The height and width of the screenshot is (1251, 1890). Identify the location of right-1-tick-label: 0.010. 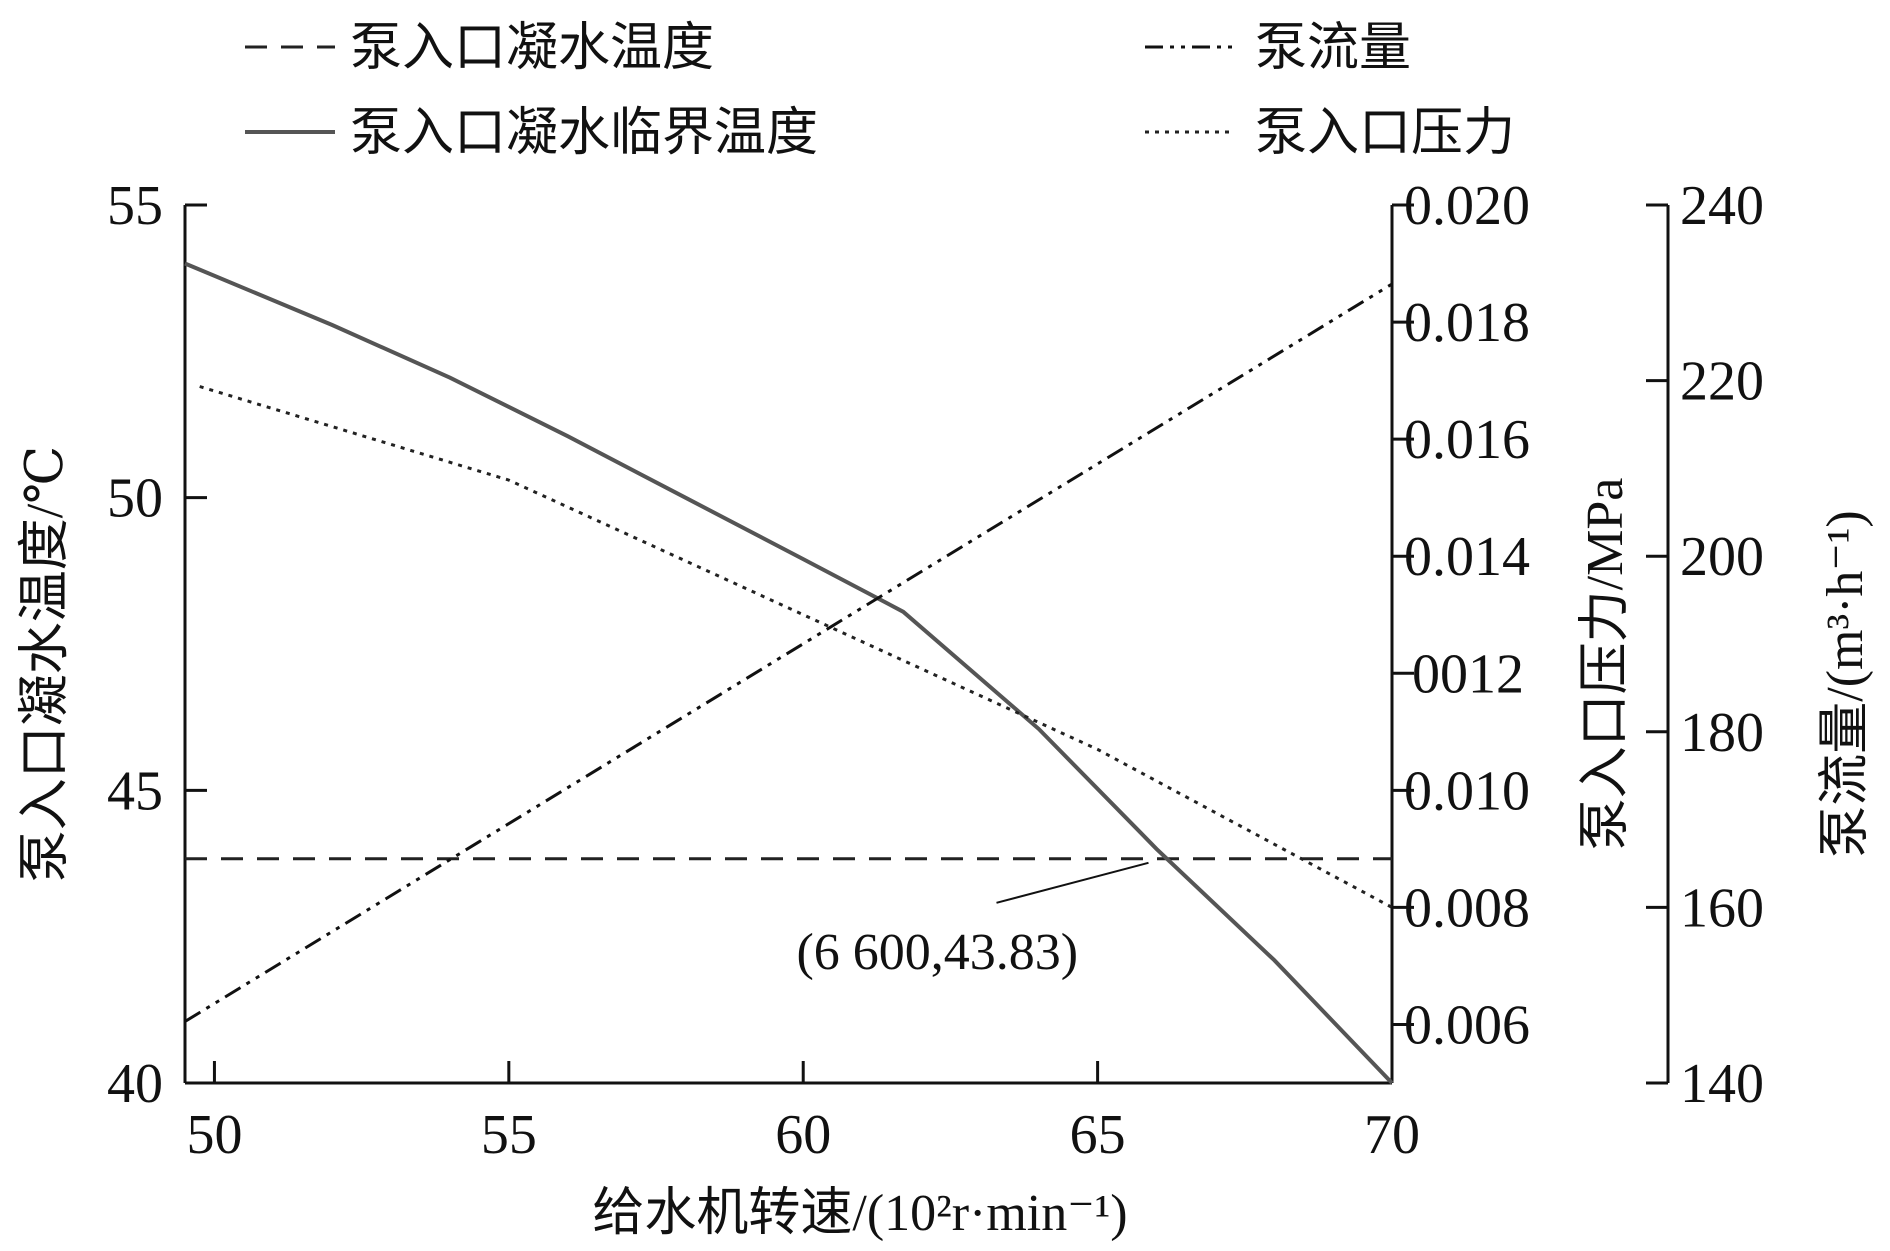
(1467, 791).